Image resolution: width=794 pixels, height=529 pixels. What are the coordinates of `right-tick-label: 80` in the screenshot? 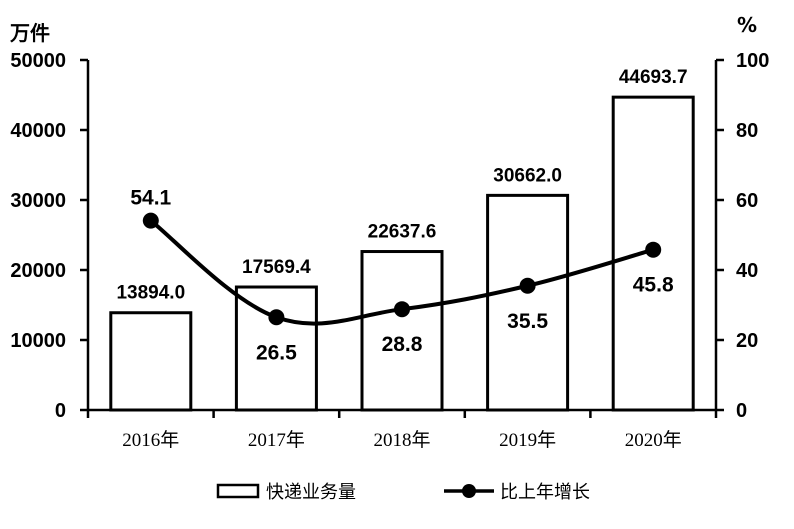 It's located at (747, 131).